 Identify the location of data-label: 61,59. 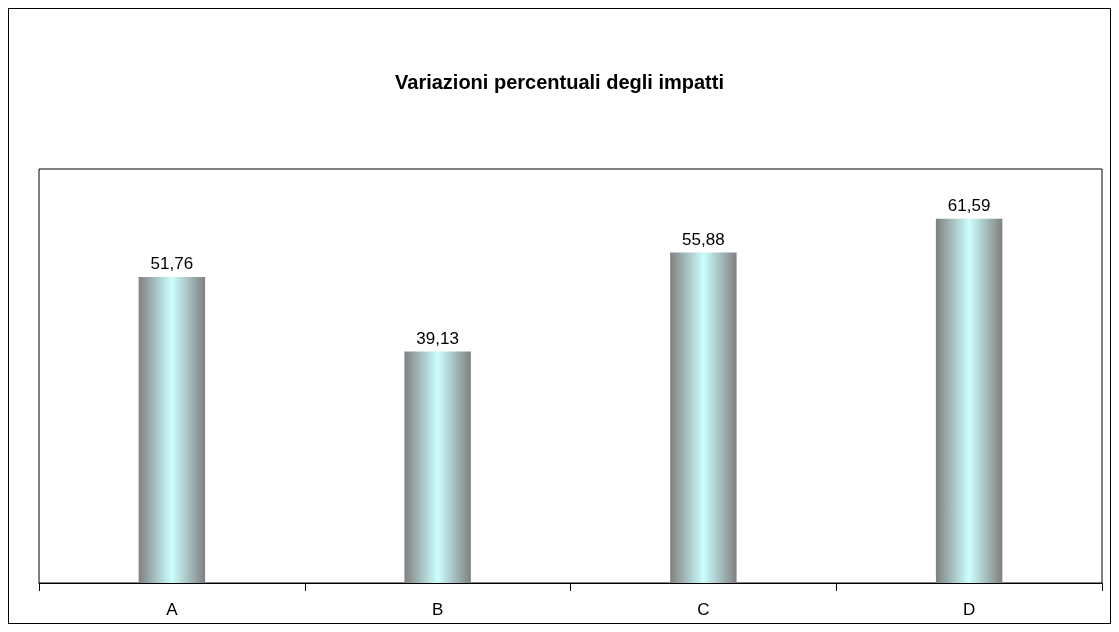
(969, 205).